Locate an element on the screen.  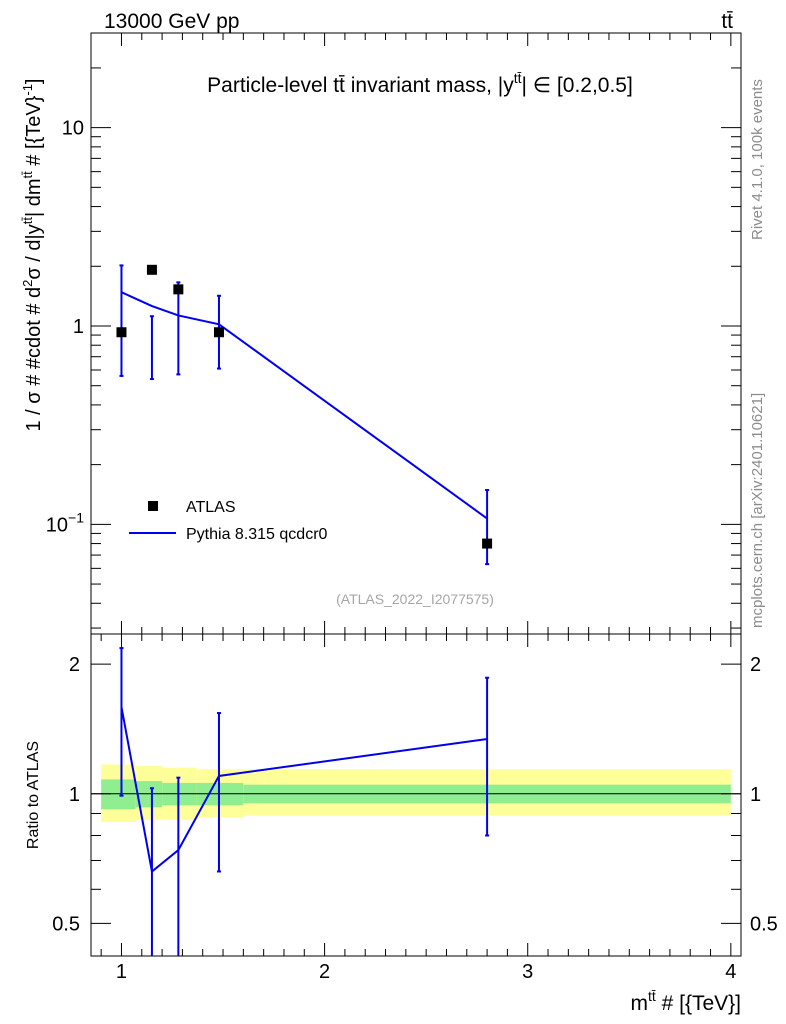
legend-data-label: ATLAS is located at coordinates (211, 507).